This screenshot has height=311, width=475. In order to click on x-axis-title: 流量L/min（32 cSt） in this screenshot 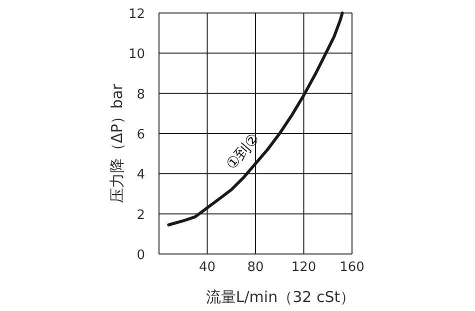, I will do `click(281, 297)`.